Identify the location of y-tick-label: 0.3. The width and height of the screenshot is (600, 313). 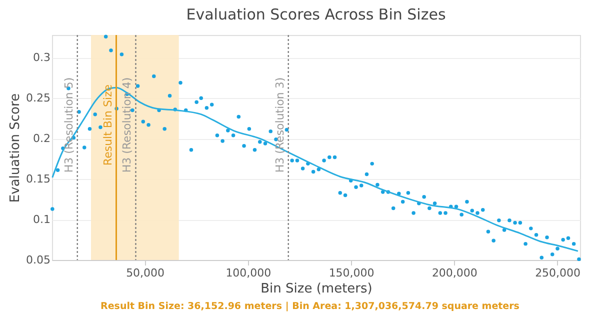
(41, 57).